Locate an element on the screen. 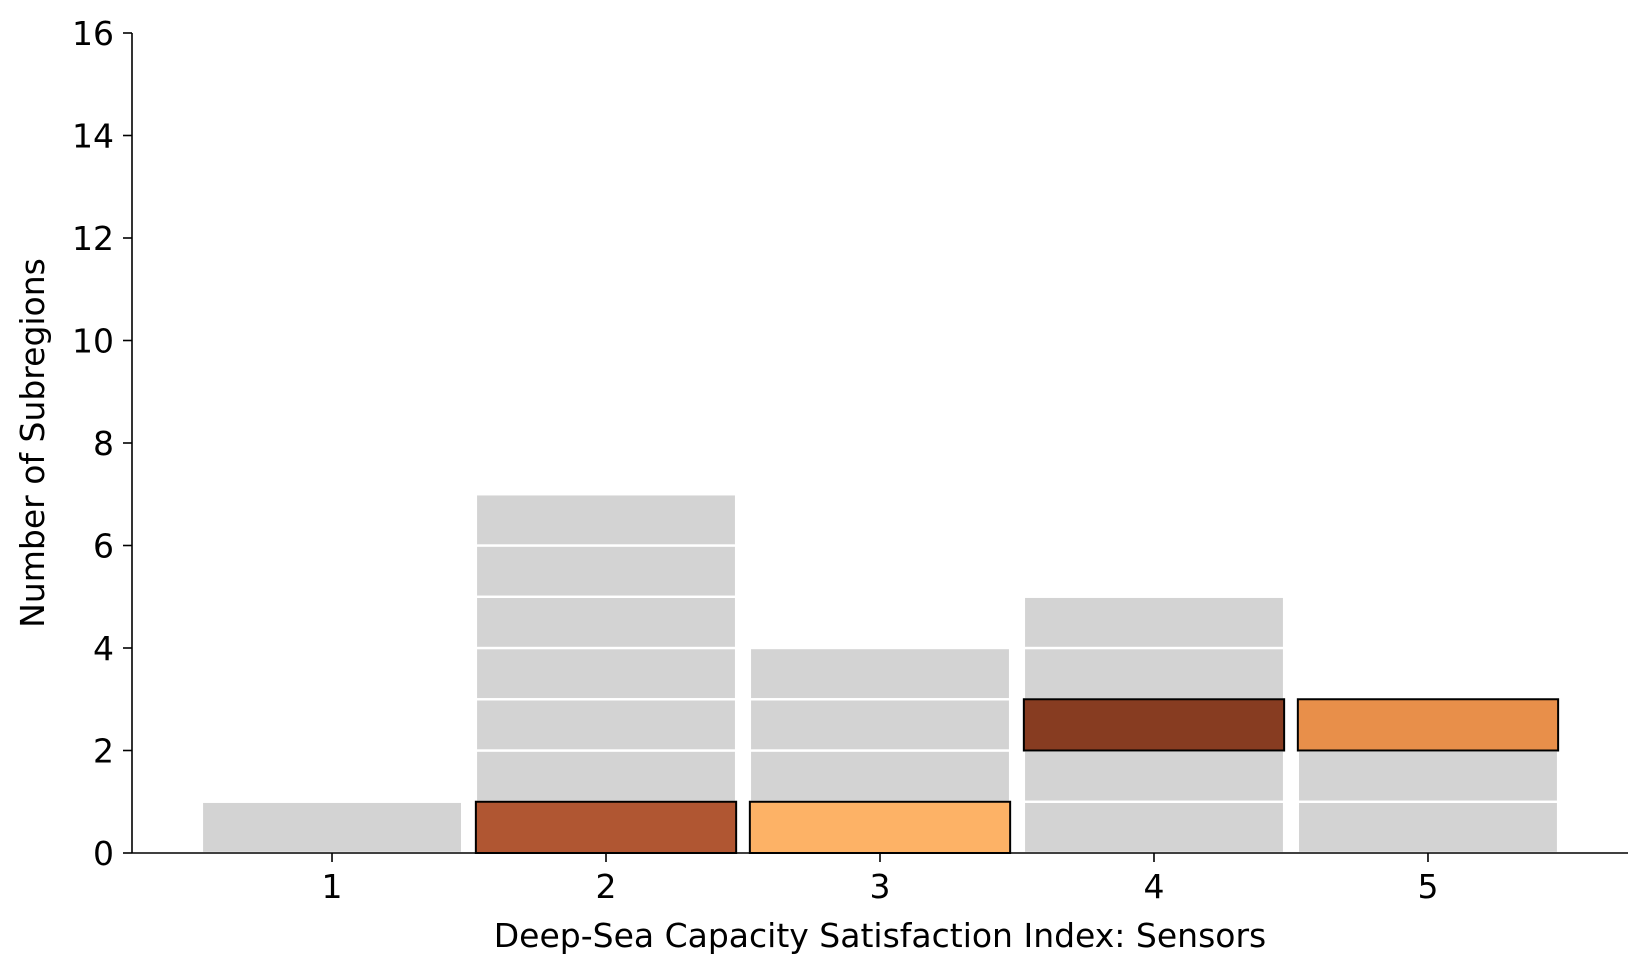  x-tick-label-1: 1 is located at coordinates (332, 886).